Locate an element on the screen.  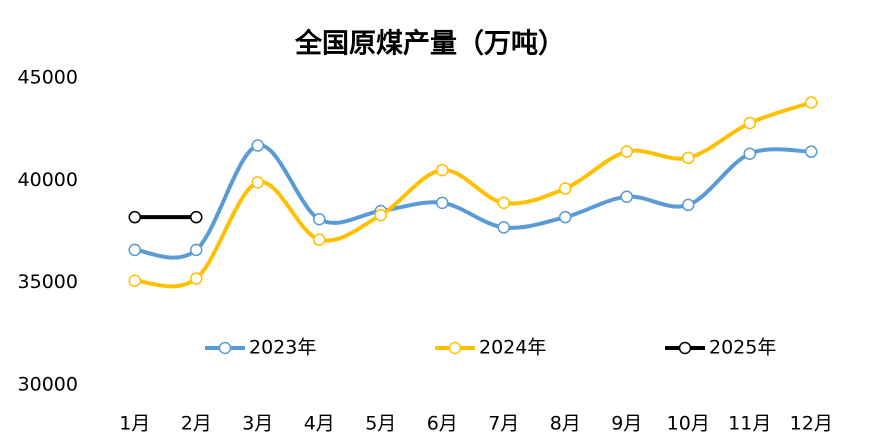
x-tick-label: 1月 is located at coordinates (134, 424).